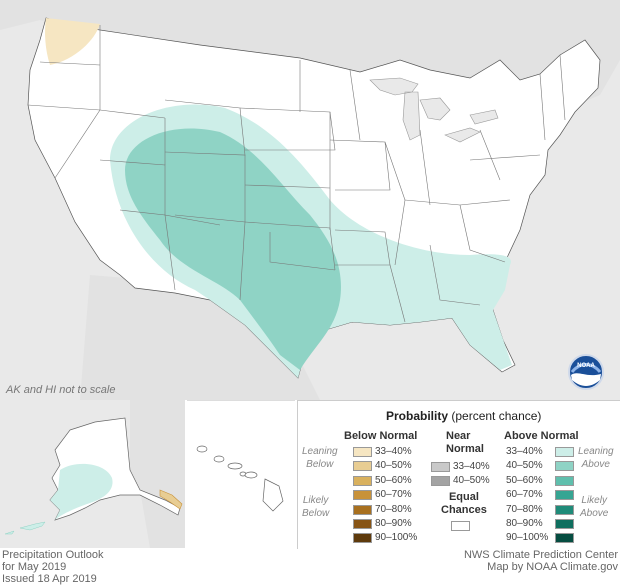 The height and width of the screenshot is (585, 620). I want to click on likely-above-label: Likely Above, so click(594, 507).